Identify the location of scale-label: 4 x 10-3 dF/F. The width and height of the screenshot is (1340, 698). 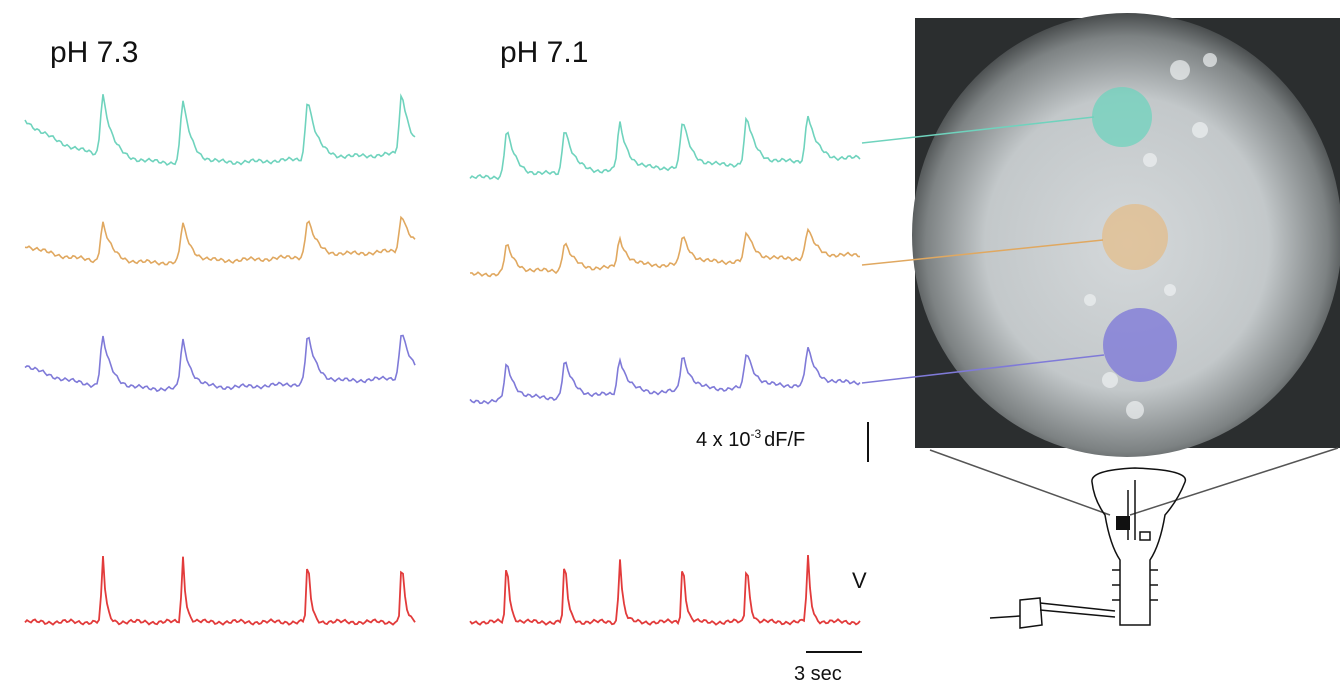
(750, 439).